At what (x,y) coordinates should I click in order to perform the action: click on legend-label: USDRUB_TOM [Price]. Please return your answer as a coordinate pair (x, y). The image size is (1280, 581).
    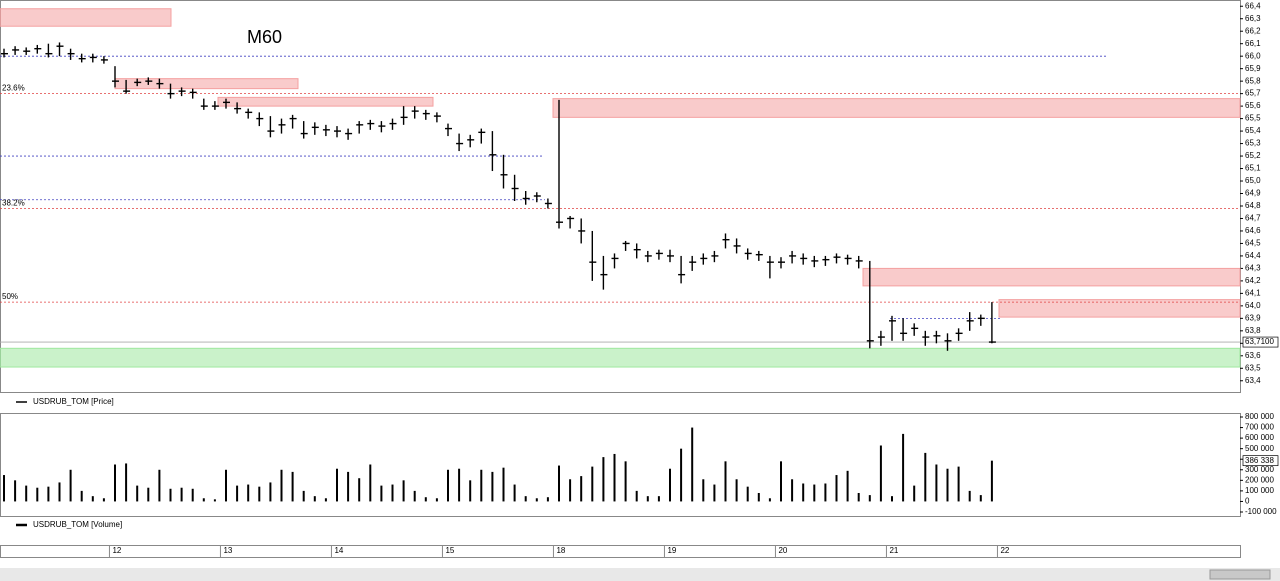
    Looking at the image, I should click on (73, 401).